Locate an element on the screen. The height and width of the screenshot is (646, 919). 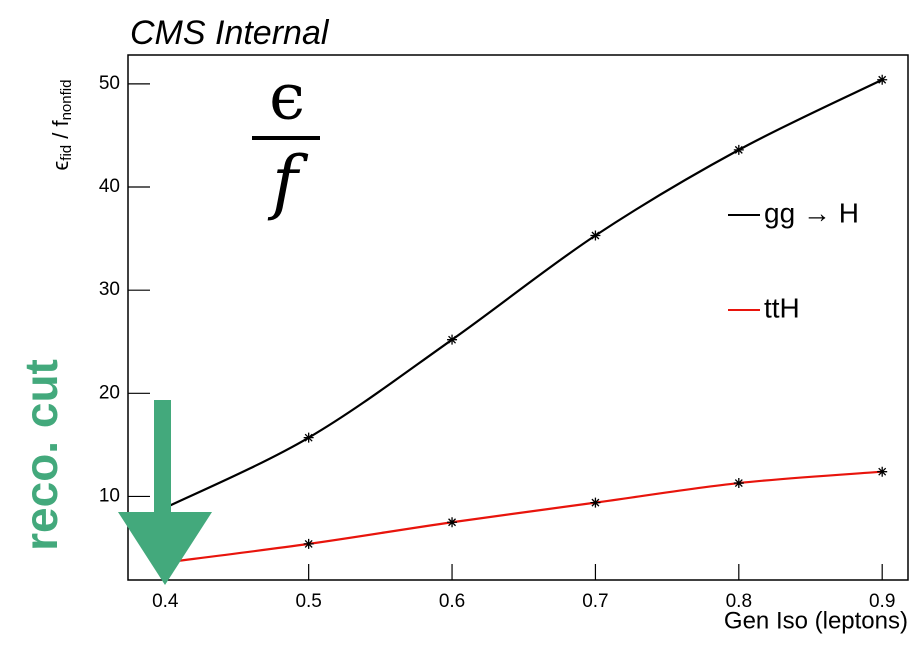
cut-arrow-head is located at coordinates (165, 548).